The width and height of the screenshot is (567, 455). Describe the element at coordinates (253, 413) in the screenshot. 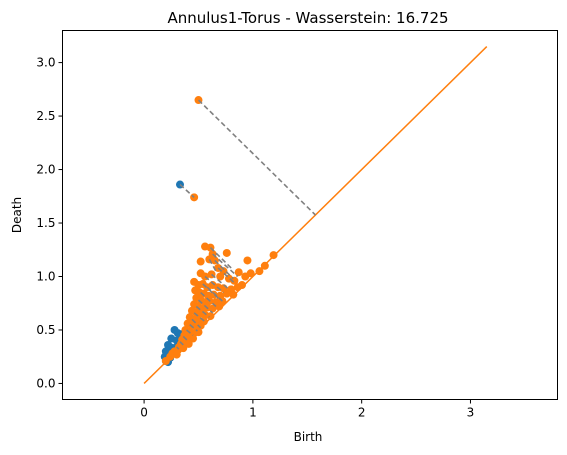

I see `x-tick-label: 1` at that location.